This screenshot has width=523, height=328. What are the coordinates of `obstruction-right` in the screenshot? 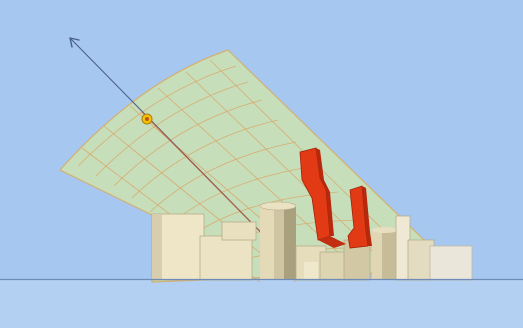 It's located at (359, 217).